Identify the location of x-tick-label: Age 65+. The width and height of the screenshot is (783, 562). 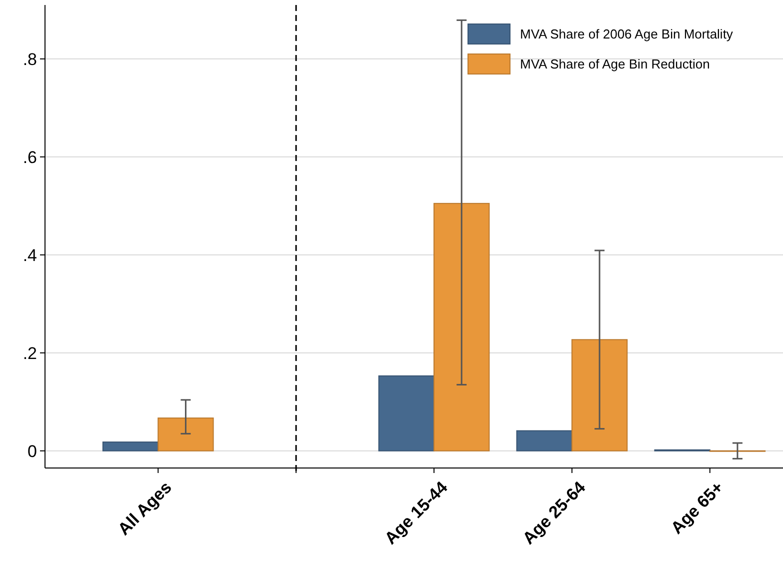
(697, 508).